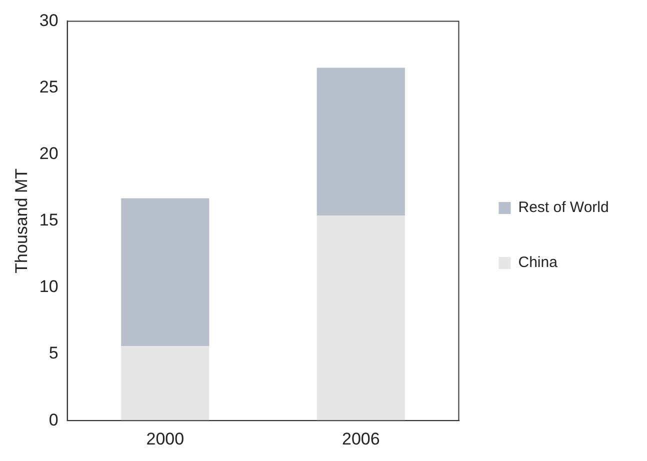  Describe the element at coordinates (563, 207) in the screenshot. I see `legend-label: Rest of World` at that location.